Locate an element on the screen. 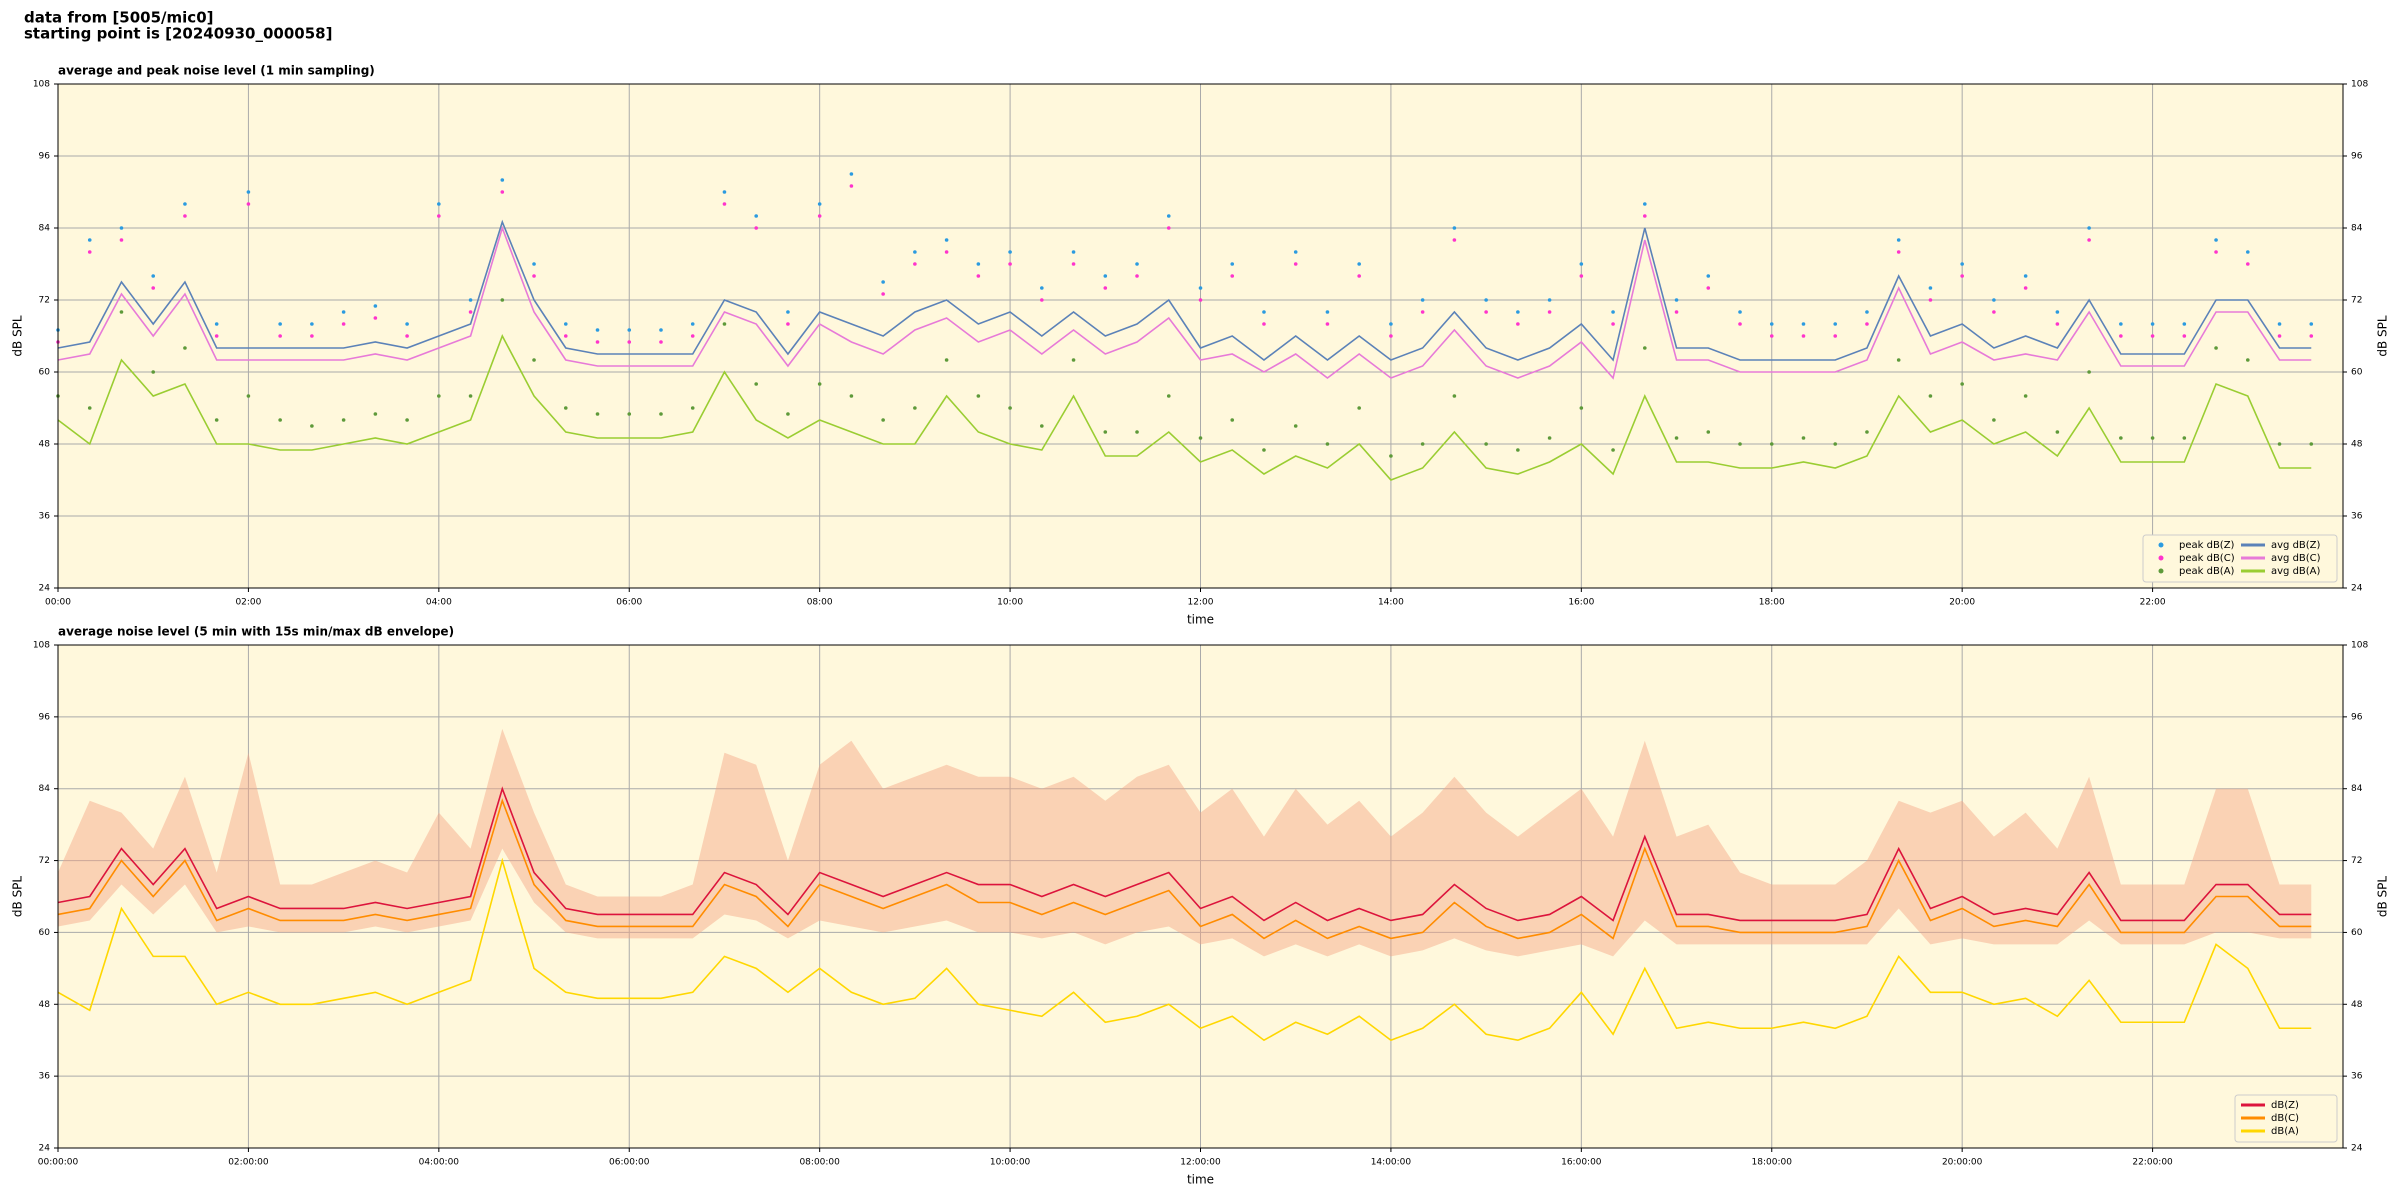 The width and height of the screenshot is (2400, 1200). x-axis-label: time is located at coordinates (1200, 1180).